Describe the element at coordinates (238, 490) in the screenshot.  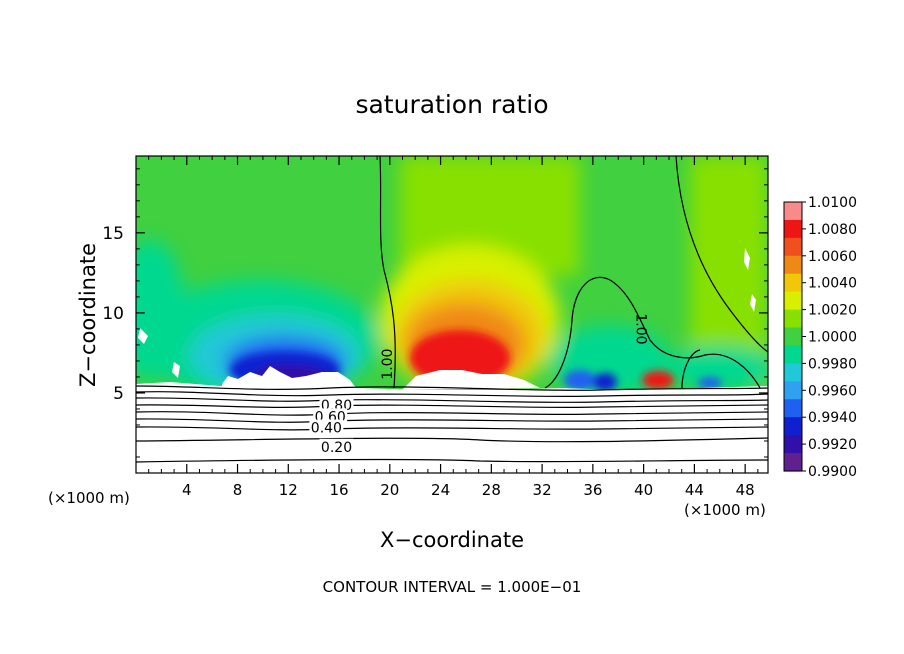
I see `x-tick-label: 8` at that location.